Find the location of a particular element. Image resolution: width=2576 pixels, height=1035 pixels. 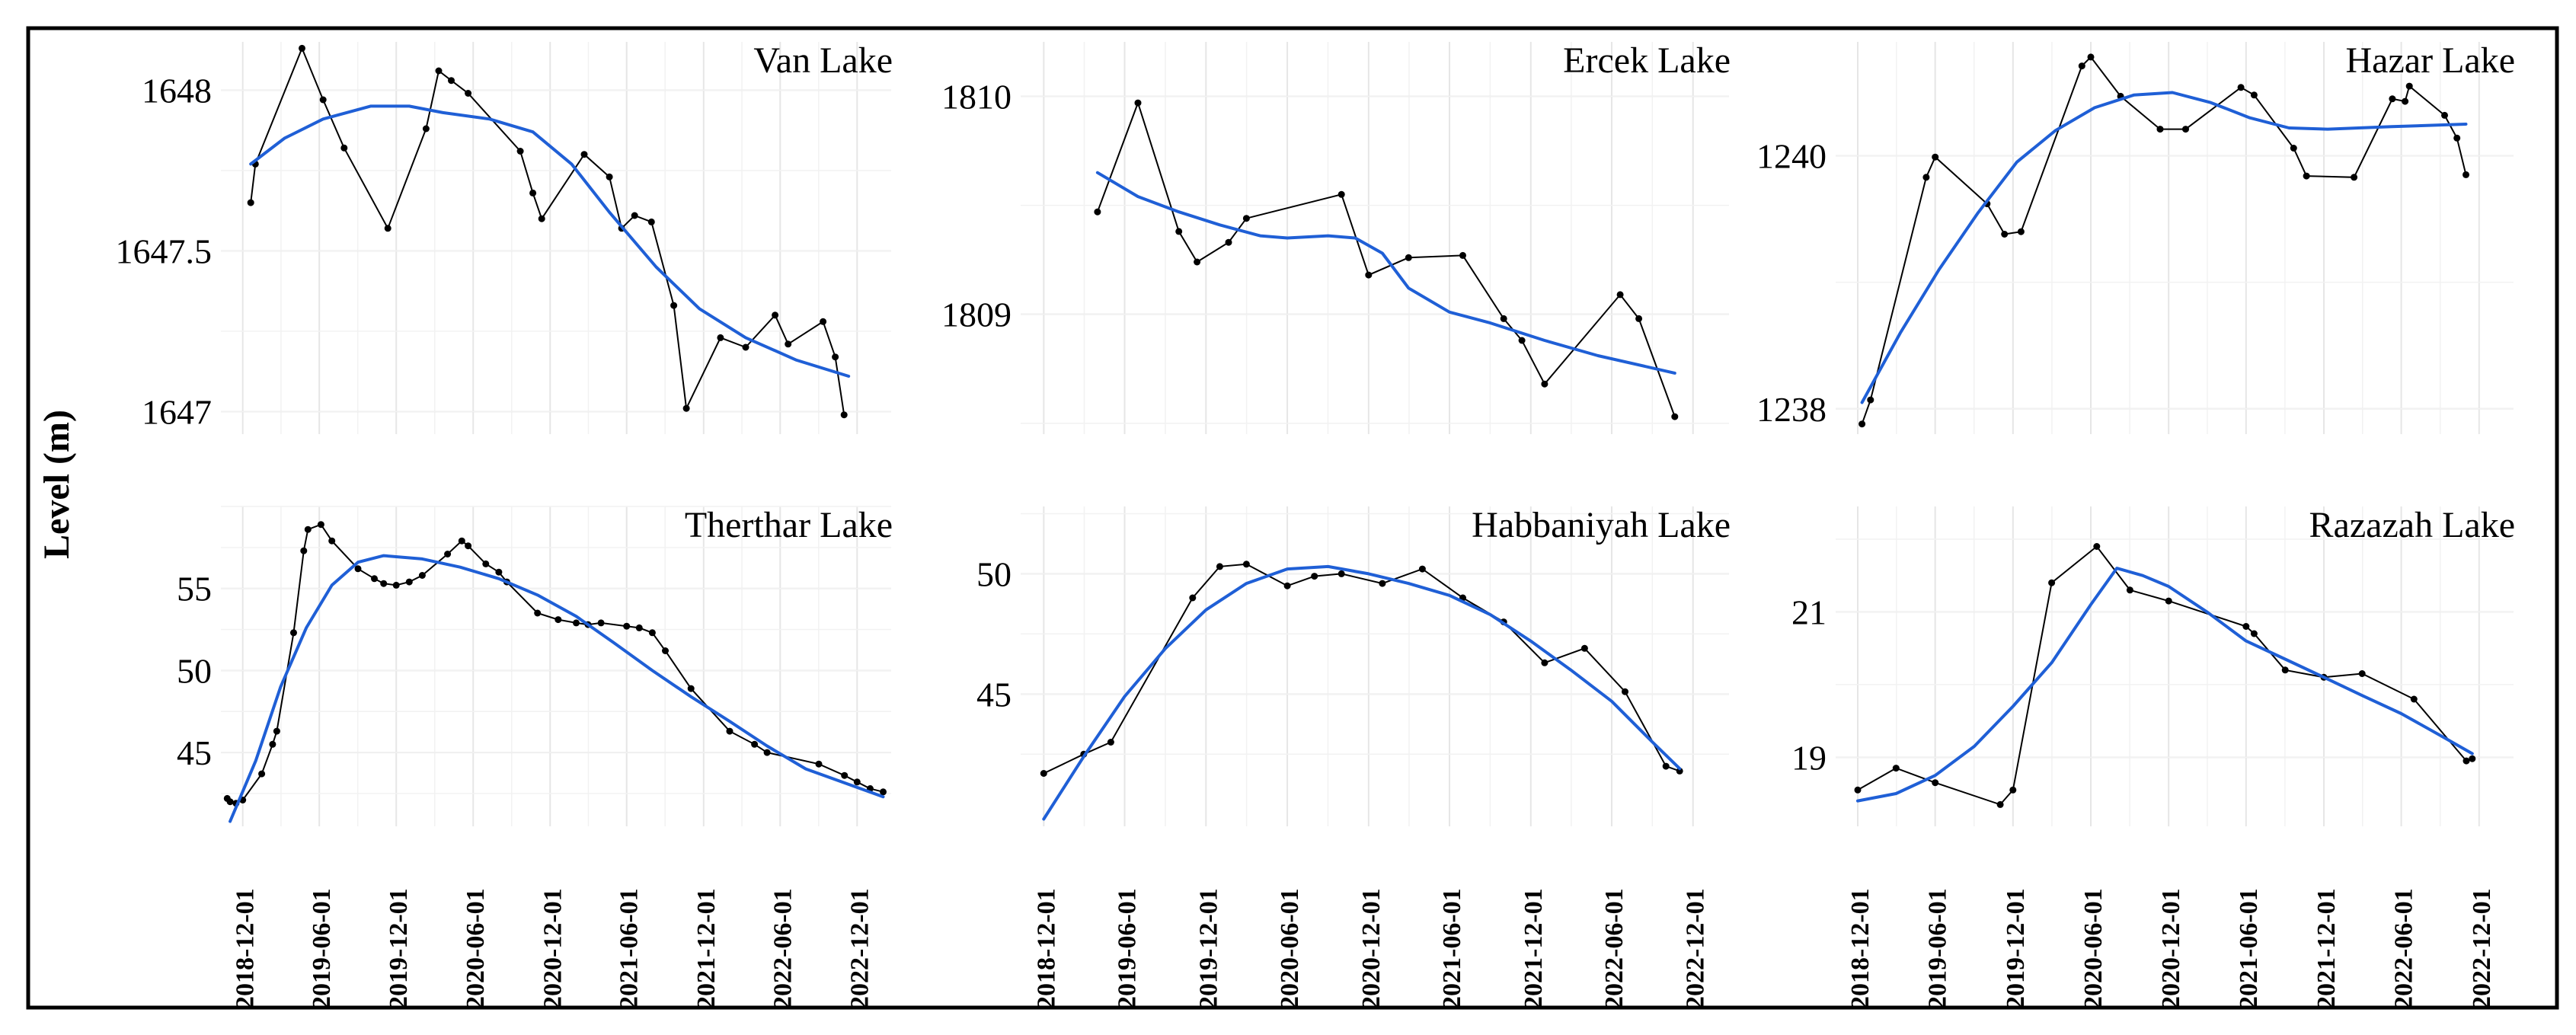

ercek-lake-panel: 1809 1810 Ercek Lake is located at coordinates (1336, 237).